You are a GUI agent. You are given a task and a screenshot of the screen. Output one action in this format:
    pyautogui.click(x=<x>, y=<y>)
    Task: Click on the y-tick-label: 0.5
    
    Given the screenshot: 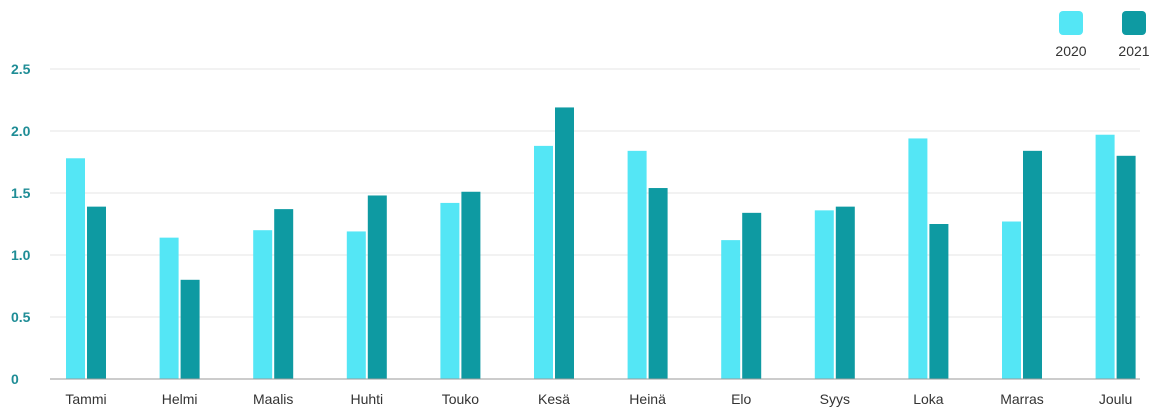 What is the action you would take?
    pyautogui.click(x=21, y=317)
    